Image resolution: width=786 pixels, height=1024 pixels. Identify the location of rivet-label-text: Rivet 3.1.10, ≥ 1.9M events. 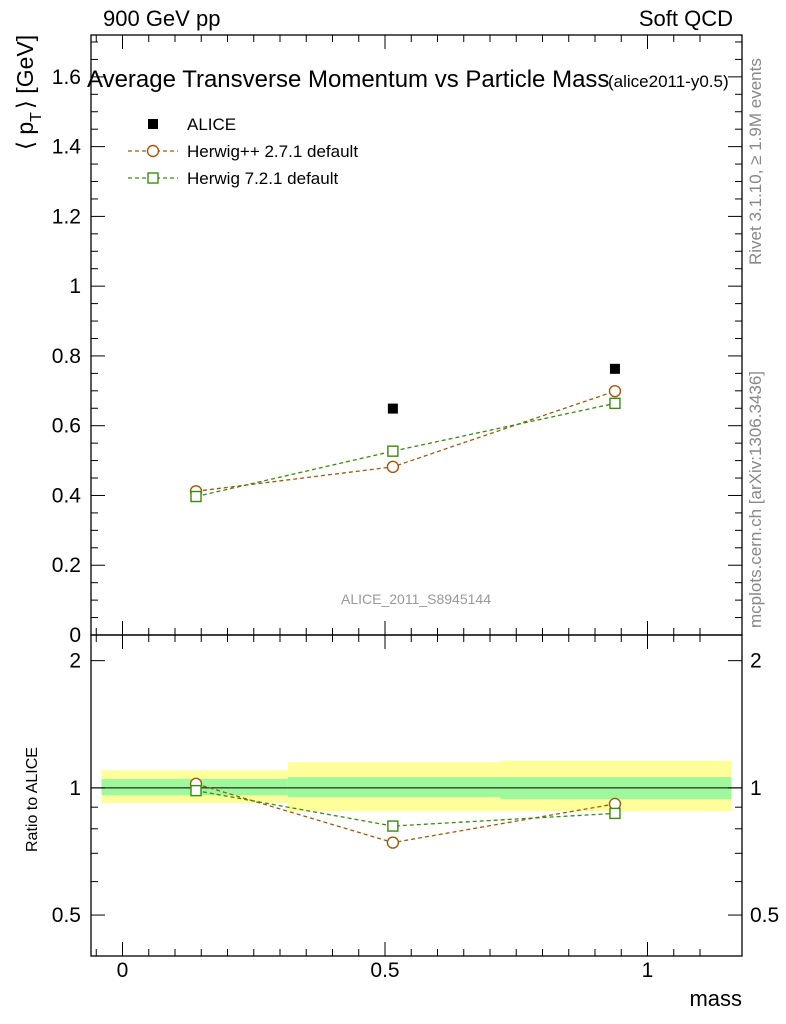
(755, 161).